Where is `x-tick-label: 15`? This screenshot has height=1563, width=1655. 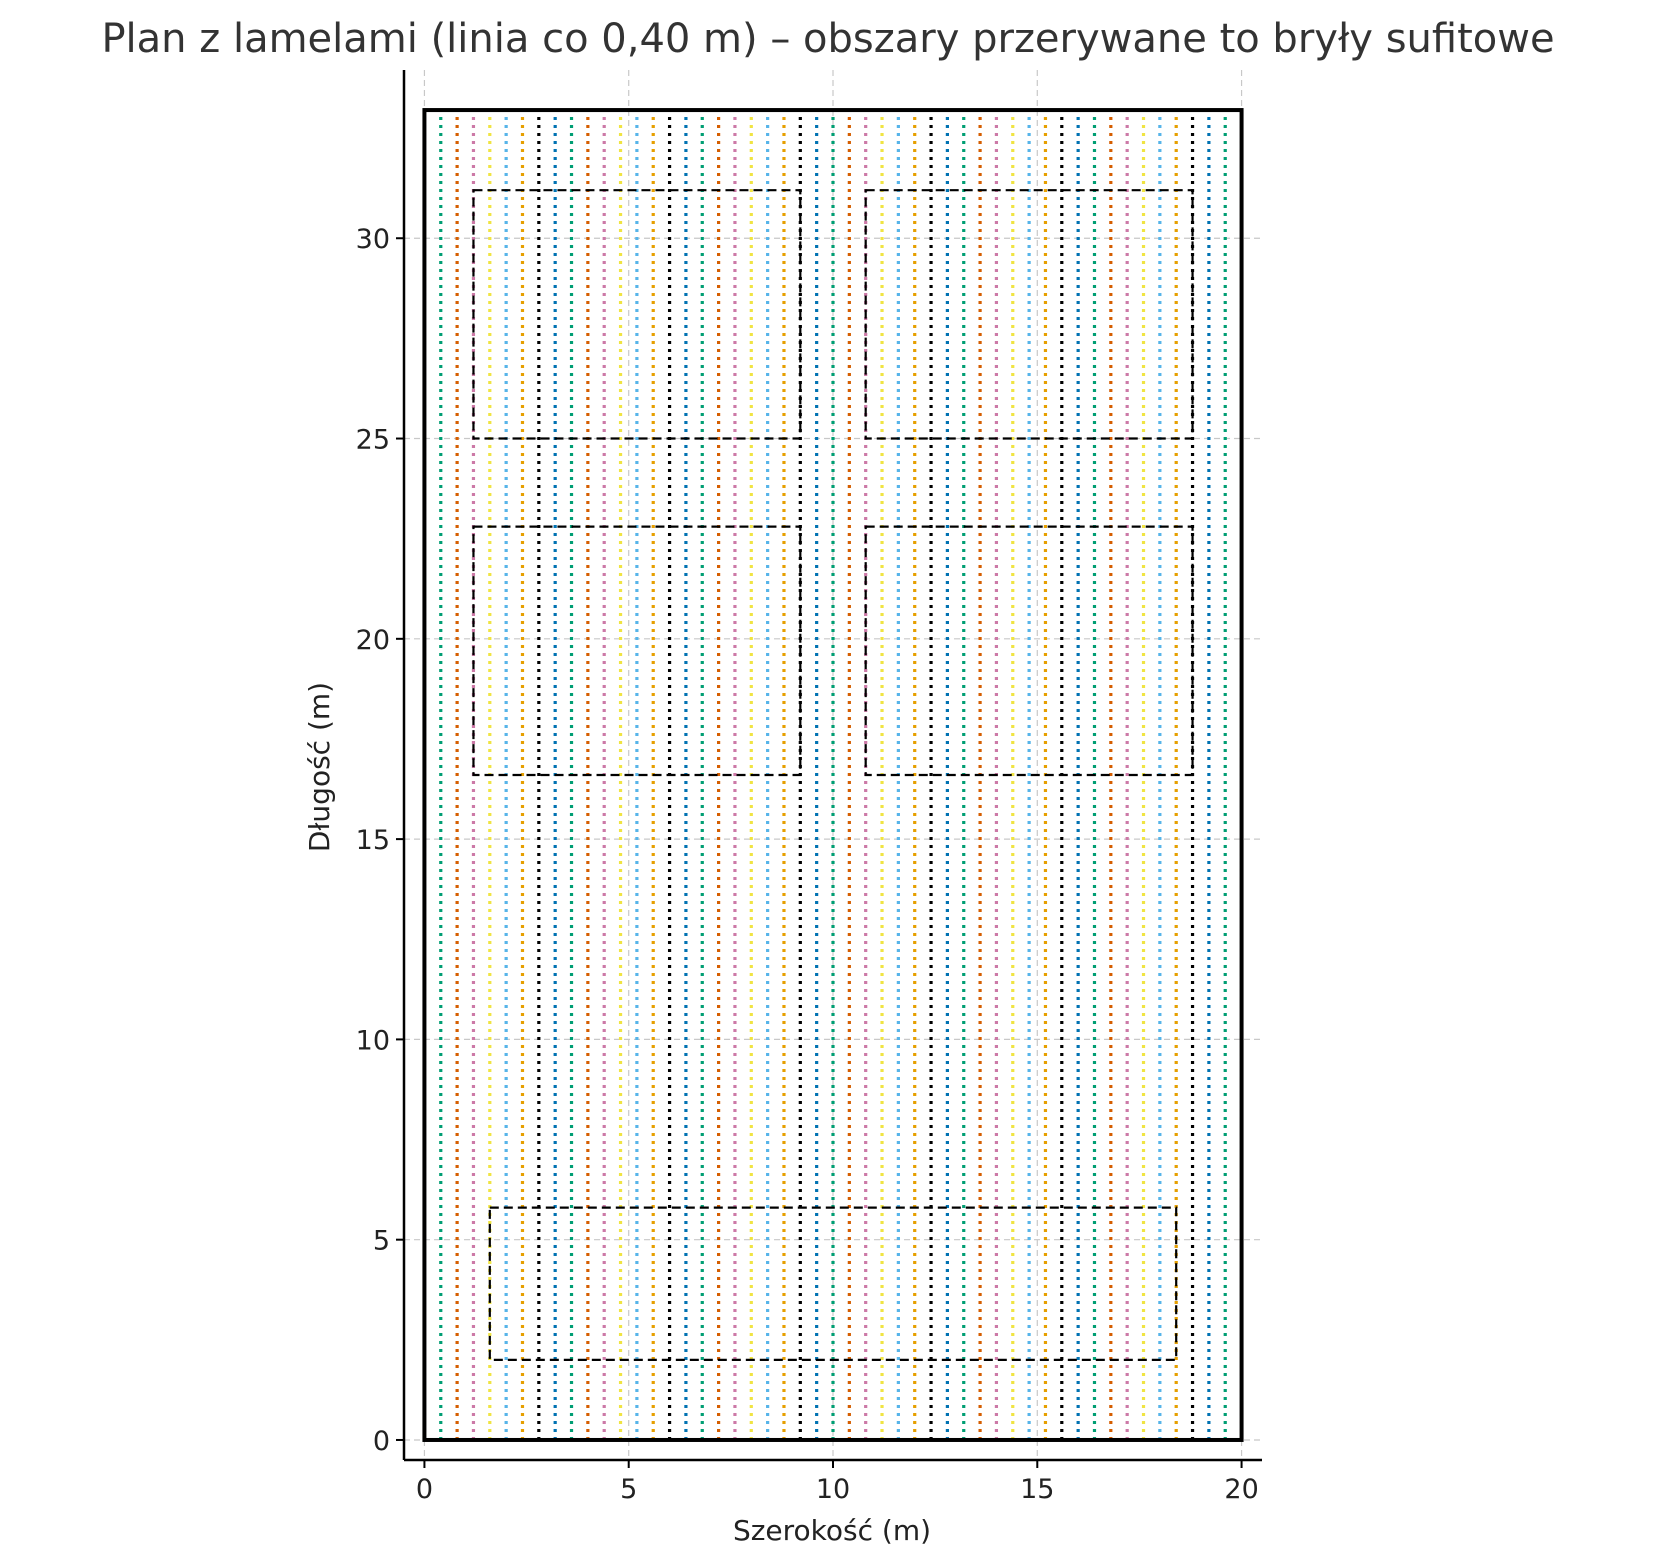
x-tick-label: 15 is located at coordinates (1037, 1489).